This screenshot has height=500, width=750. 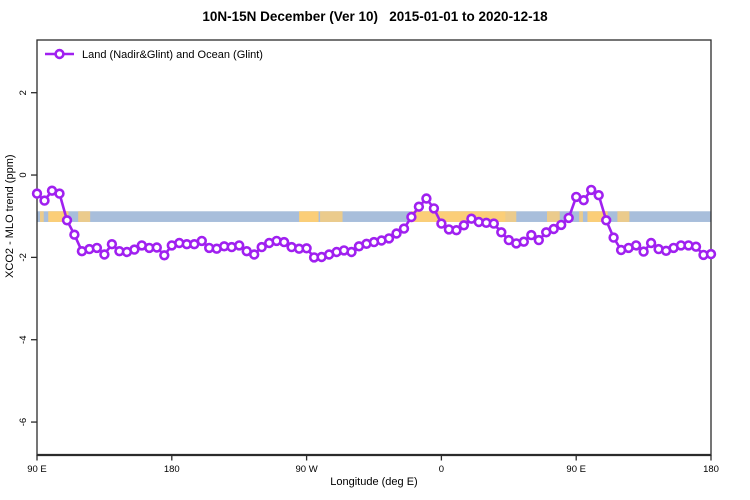 I want to click on legend: Land (Nadir&Glint) and Ocean (Glint), so click(x=154, y=54).